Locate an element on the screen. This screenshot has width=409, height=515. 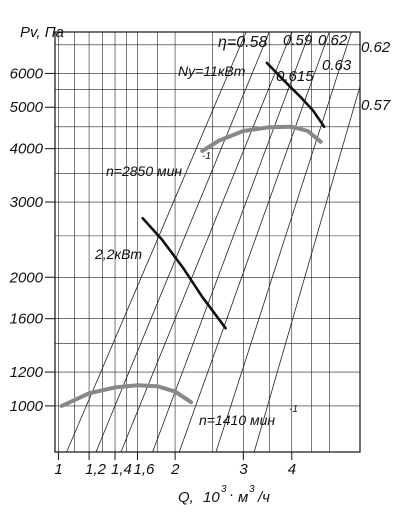
series-label-1410-exp: -1 is located at coordinates (293, 409).